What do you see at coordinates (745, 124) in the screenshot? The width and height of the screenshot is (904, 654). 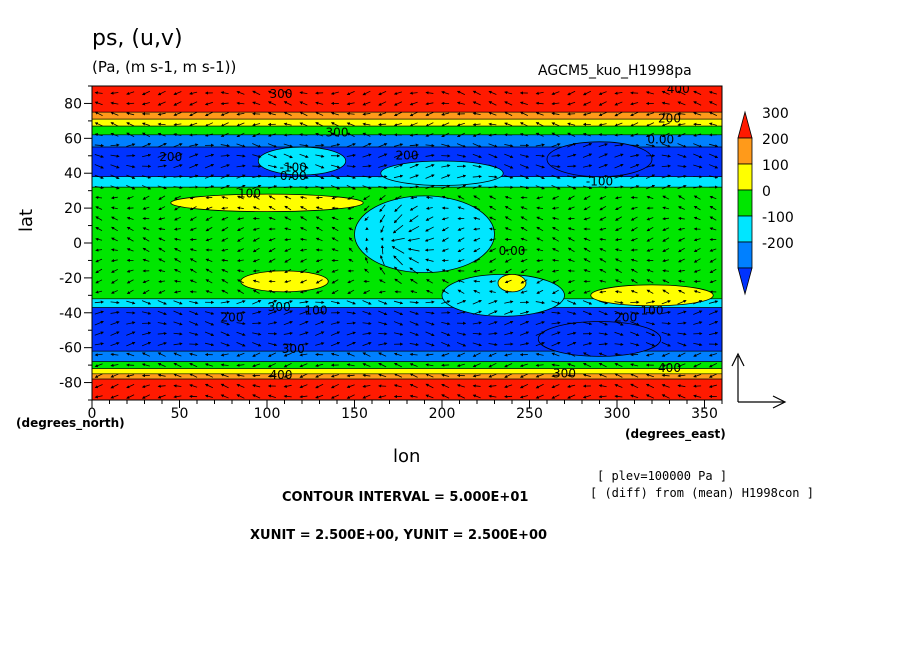 I see `colorbar-cap-top` at bounding box center [745, 124].